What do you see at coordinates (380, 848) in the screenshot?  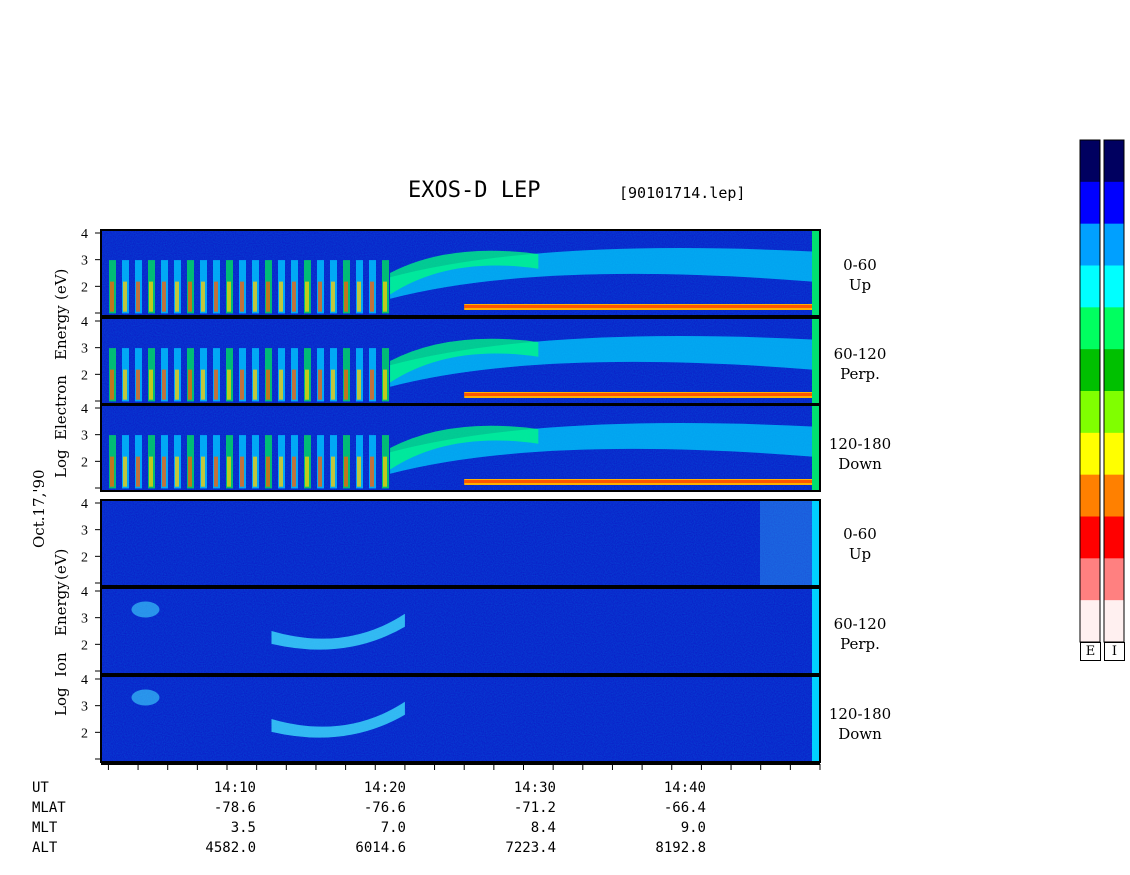 I see `alt-value: 6014.6` at bounding box center [380, 848].